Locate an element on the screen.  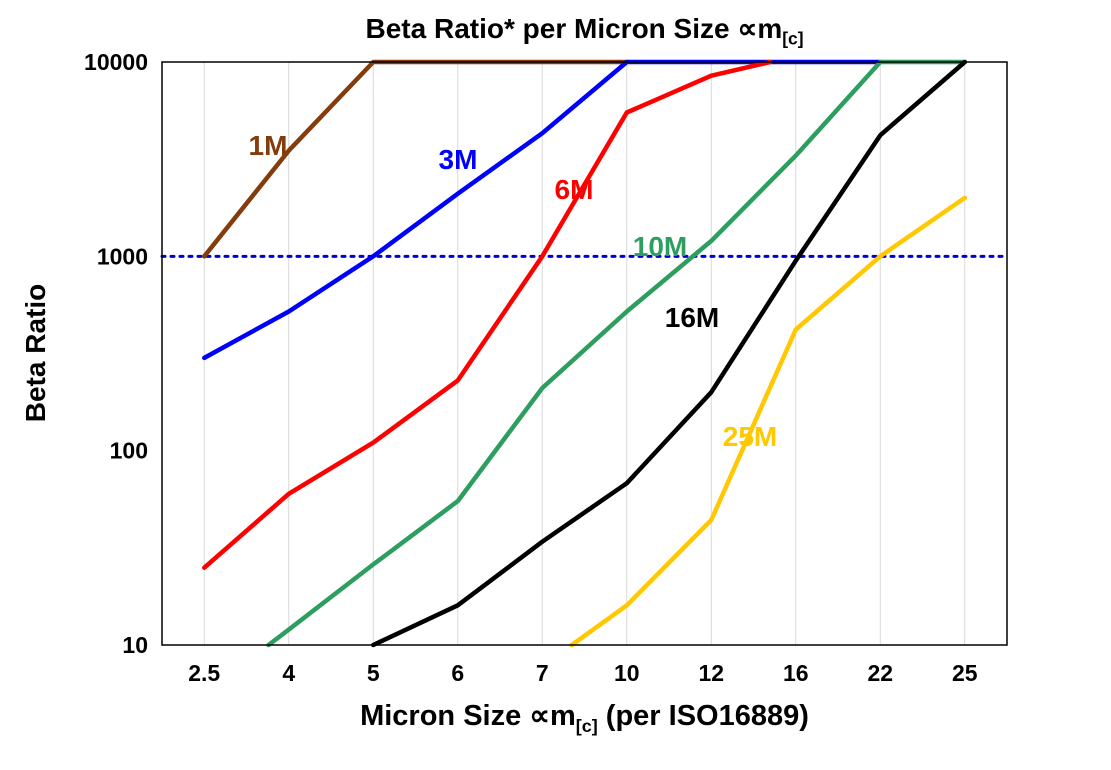
y-tick-label: 1000 is located at coordinates (122, 256).